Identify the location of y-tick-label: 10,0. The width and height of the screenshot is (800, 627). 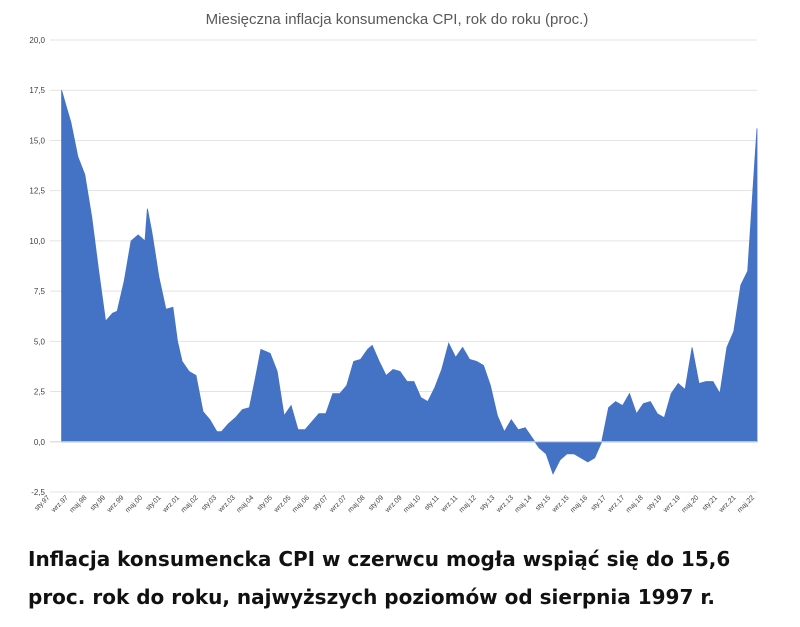
(37, 241).